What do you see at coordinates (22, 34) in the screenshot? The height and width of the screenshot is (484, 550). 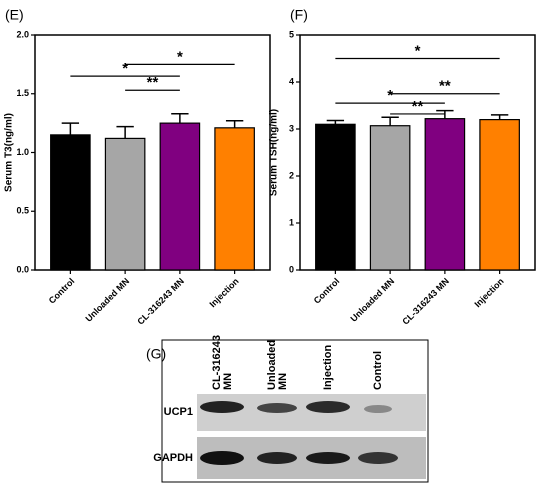 I see `y-tick-label: 2.0` at bounding box center [22, 34].